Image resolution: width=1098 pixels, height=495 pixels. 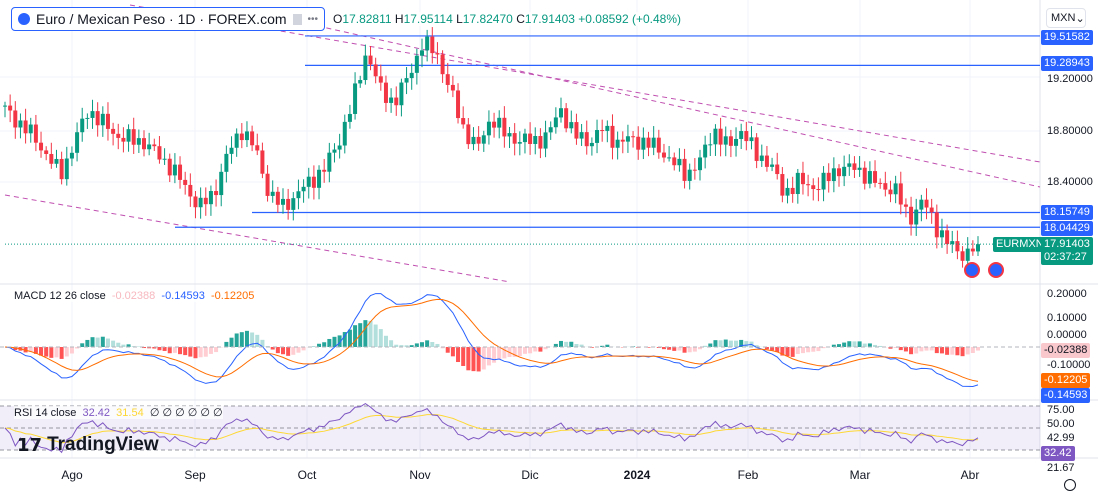 What do you see at coordinates (1070, 79) in the screenshot?
I see `price-tick: 19.20000` at bounding box center [1070, 79].